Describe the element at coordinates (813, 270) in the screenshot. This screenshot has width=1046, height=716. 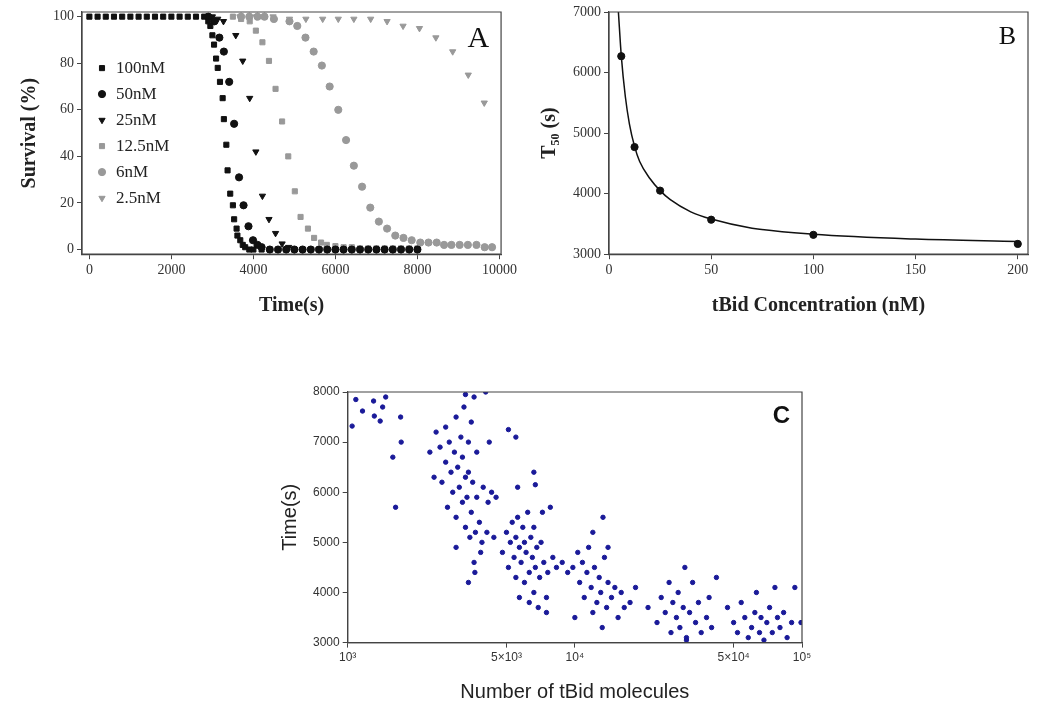
I see `x-tick-label: 100` at that location.